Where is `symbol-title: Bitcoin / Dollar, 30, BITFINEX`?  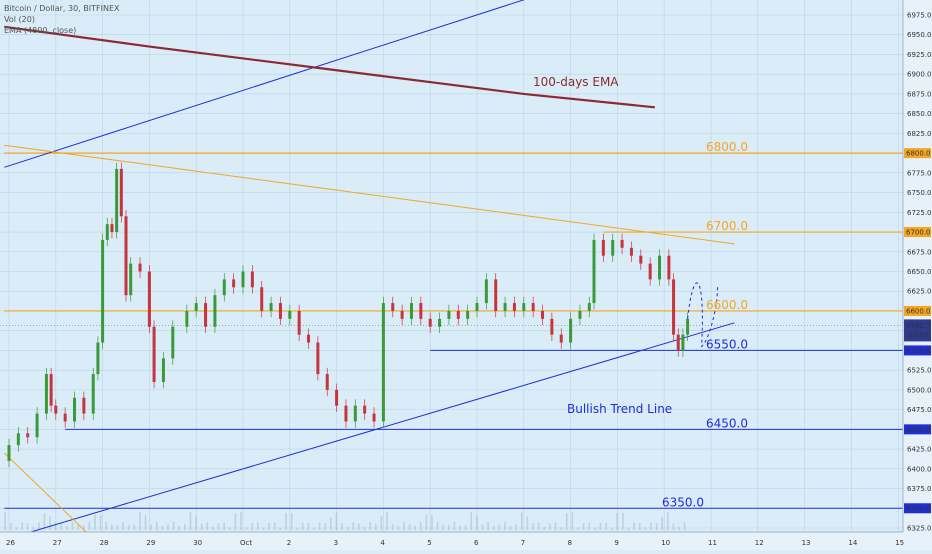
symbol-title: Bitcoin / Dollar, 30, BITFINEX is located at coordinates (62, 8).